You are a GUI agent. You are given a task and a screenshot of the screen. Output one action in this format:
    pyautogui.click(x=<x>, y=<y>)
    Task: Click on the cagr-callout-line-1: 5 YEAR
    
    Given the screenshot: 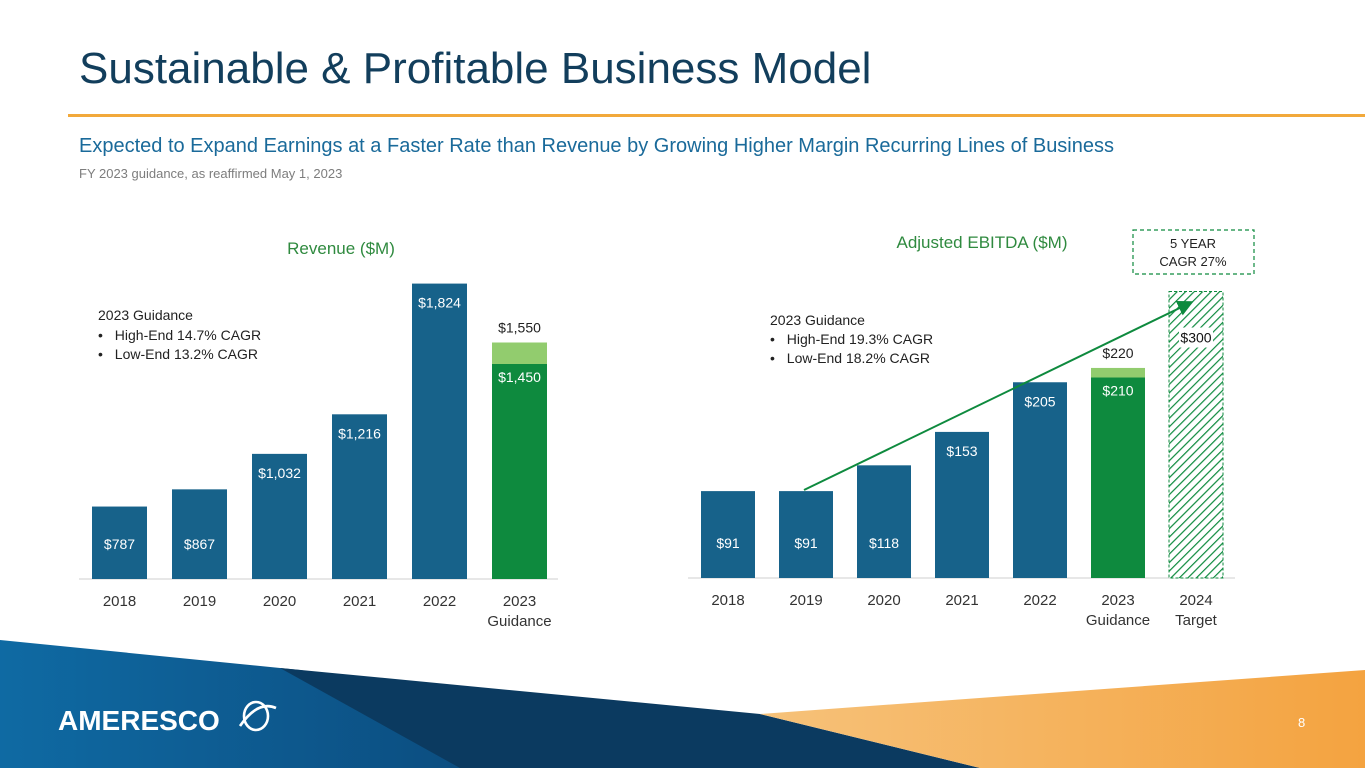 What is the action you would take?
    pyautogui.click(x=1193, y=243)
    